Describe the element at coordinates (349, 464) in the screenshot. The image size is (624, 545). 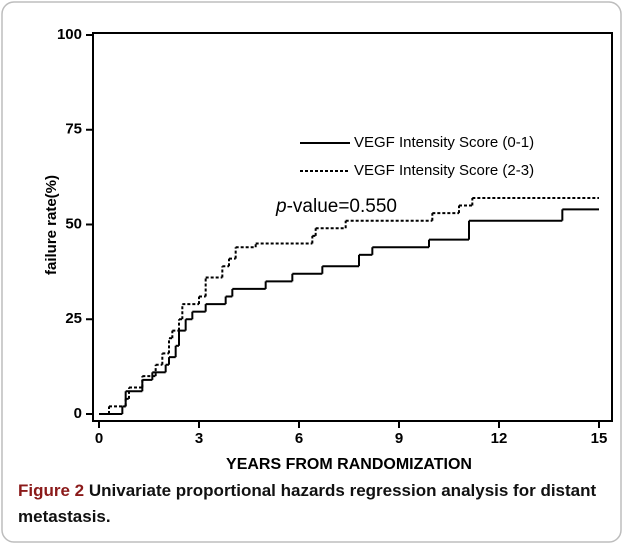
I see `x-axis-label: YEARS FROM RANDOMIZATION` at that location.